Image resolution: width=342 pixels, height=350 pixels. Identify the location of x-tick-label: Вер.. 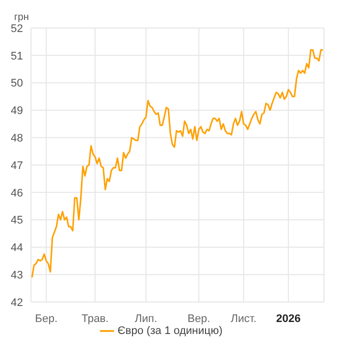
(199, 319).